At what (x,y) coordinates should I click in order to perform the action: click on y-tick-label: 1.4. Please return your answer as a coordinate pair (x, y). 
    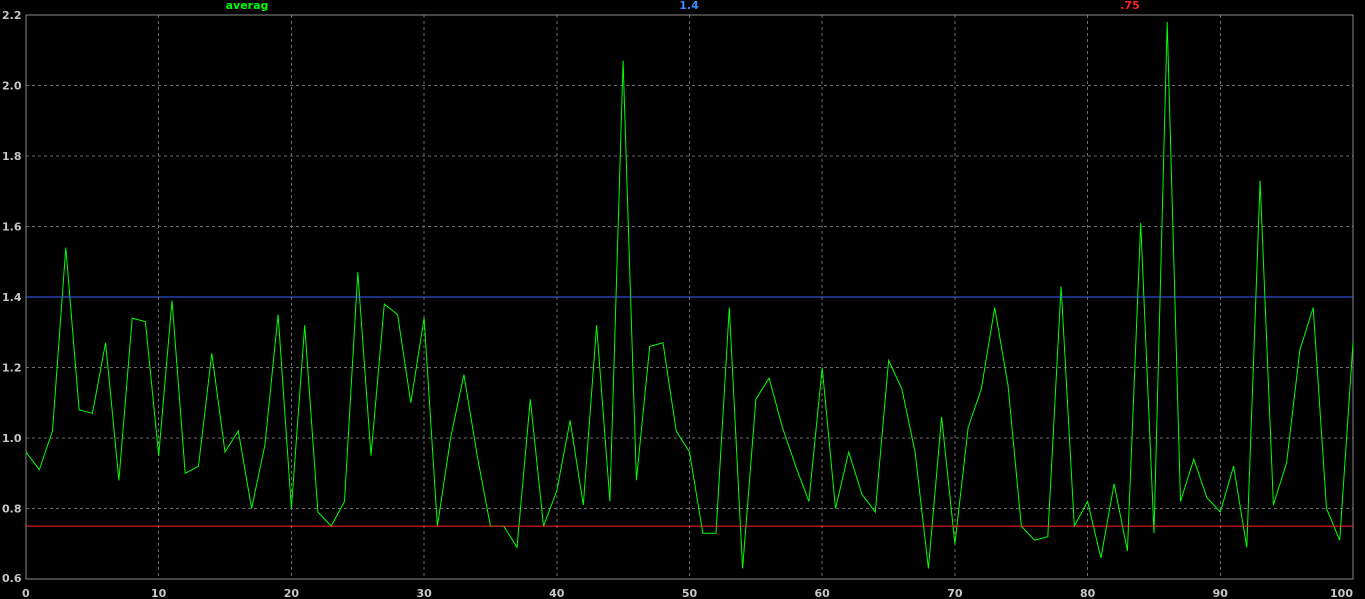
    Looking at the image, I should click on (12, 297).